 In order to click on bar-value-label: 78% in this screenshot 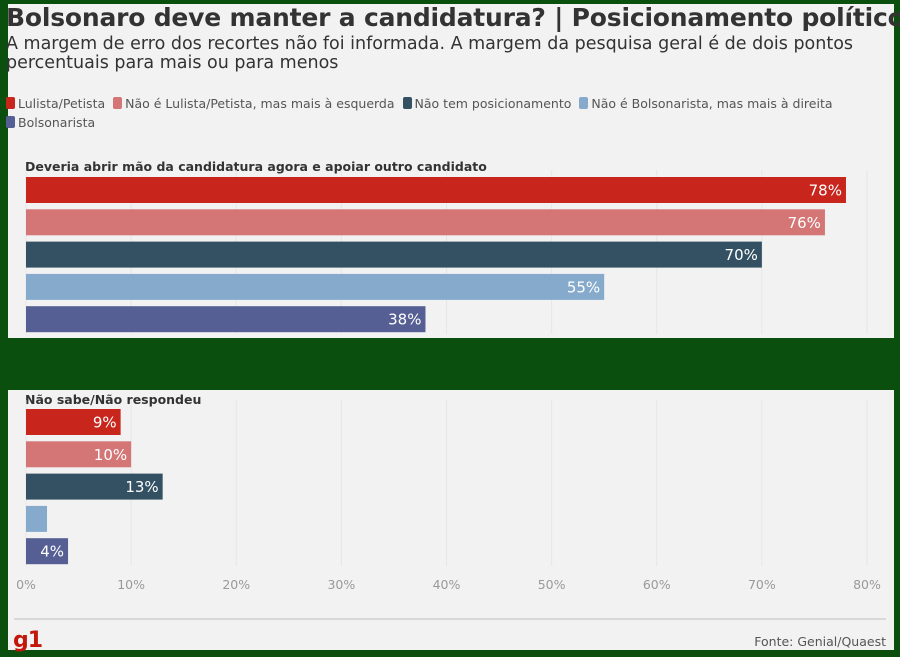, I will do `click(825, 191)`.